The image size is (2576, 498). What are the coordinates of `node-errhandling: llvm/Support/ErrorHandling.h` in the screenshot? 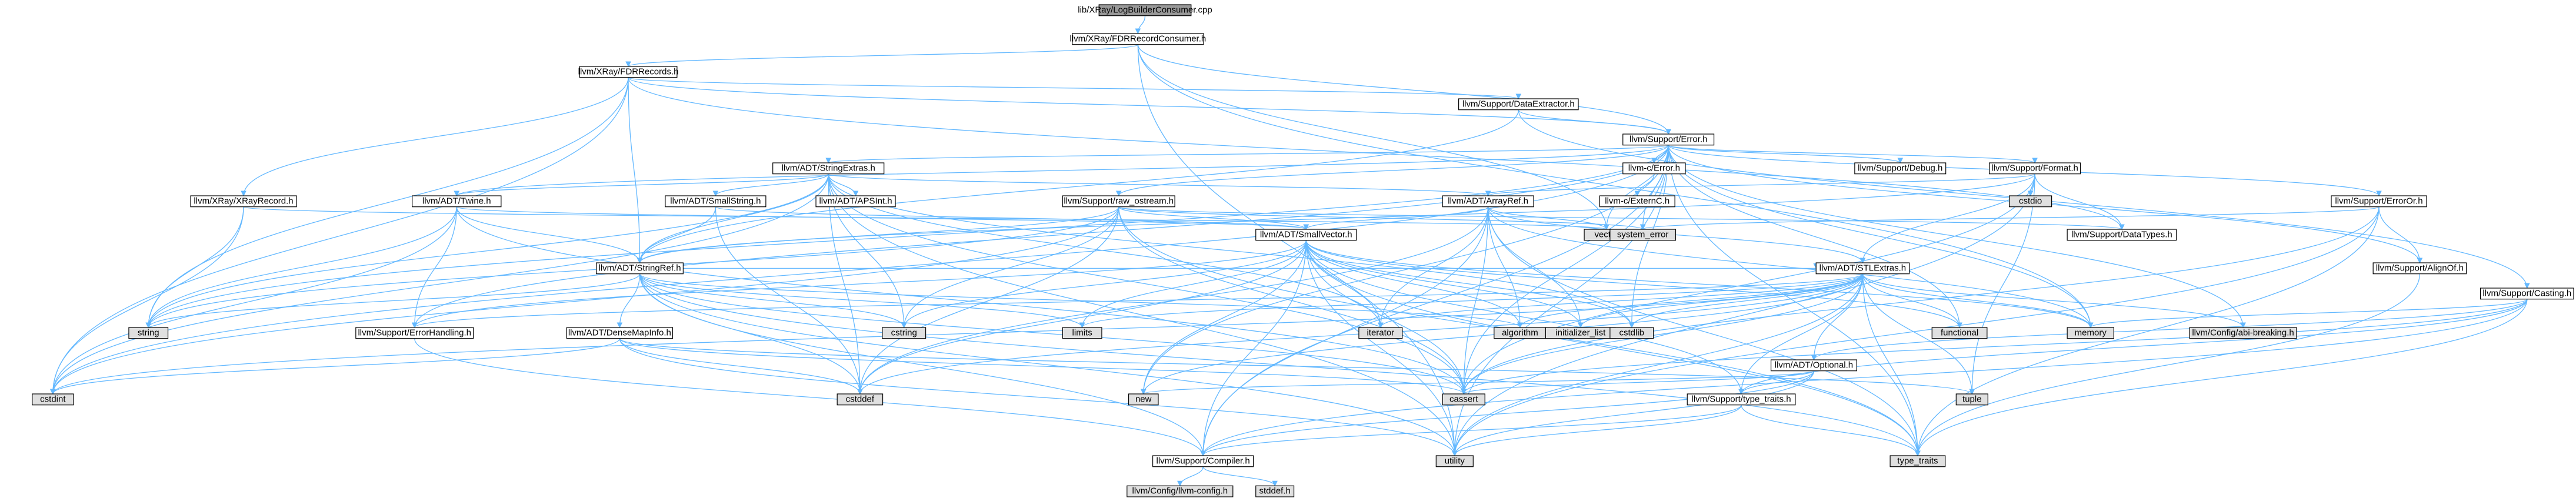 It's located at (415, 333).